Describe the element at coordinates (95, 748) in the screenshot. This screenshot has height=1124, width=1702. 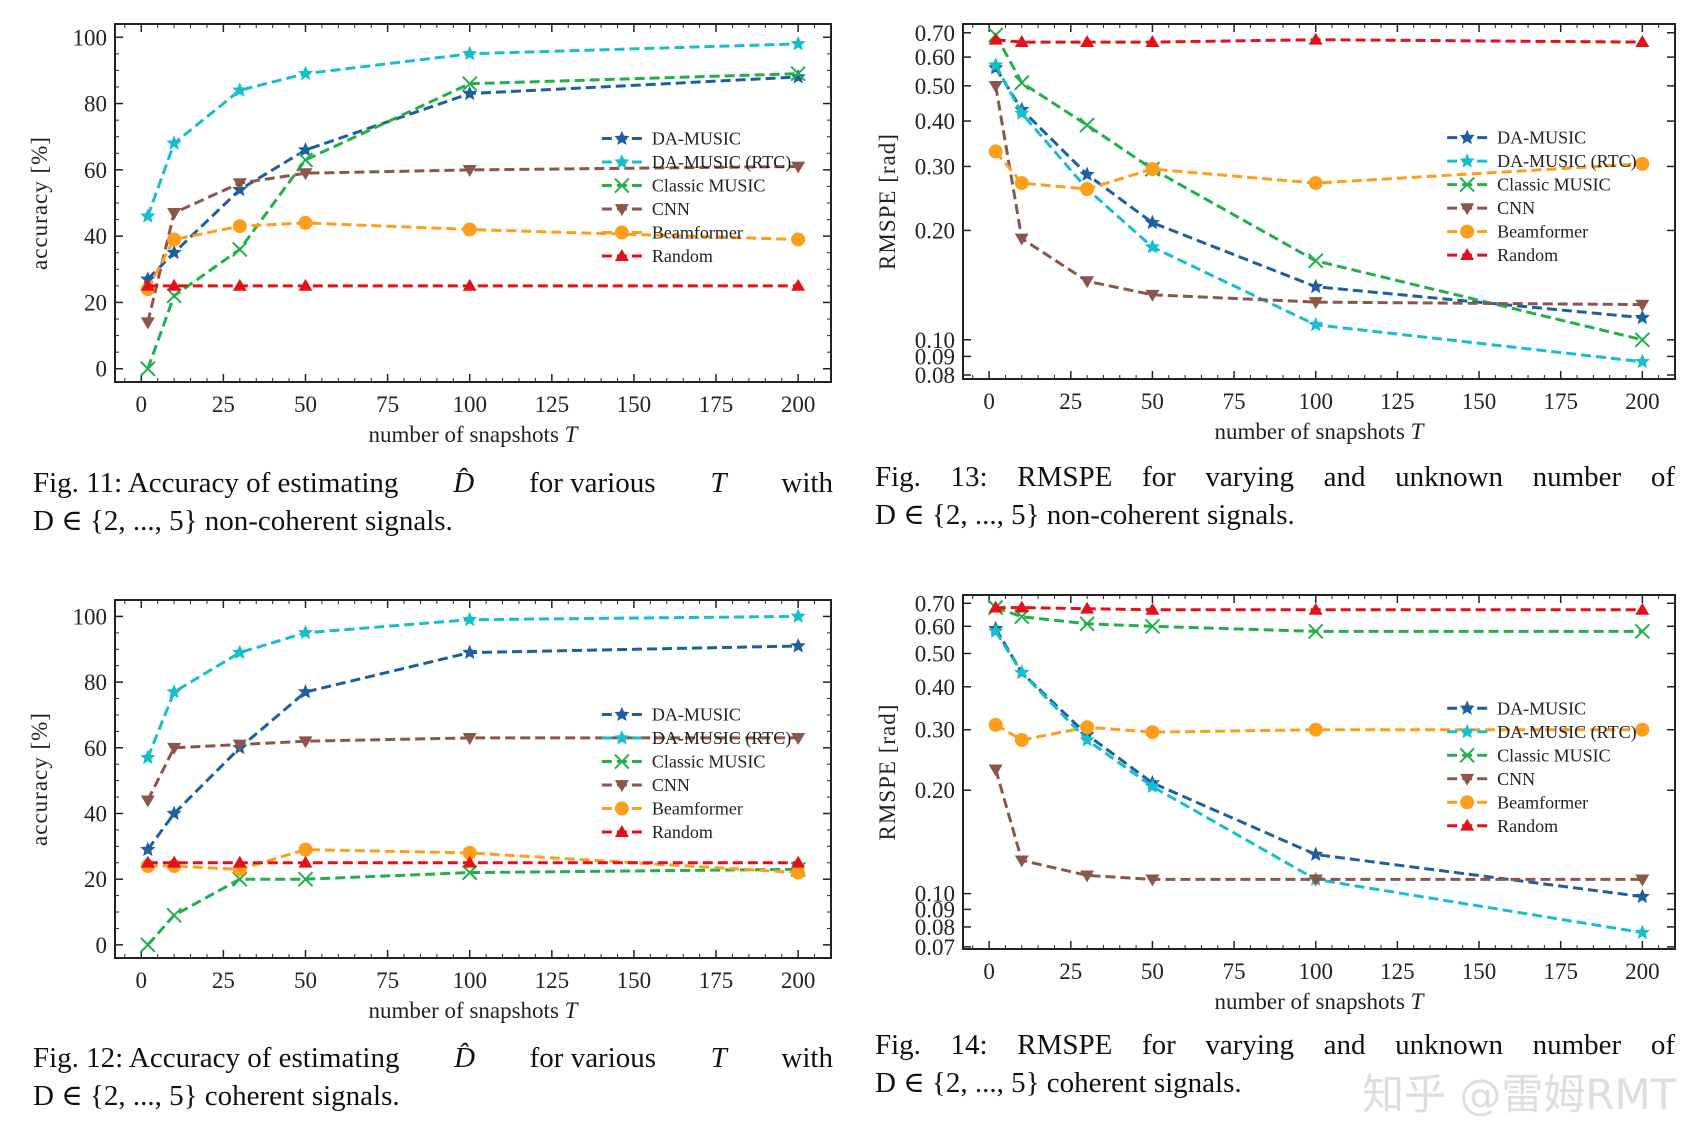
I see `y-tick-label: 60` at that location.